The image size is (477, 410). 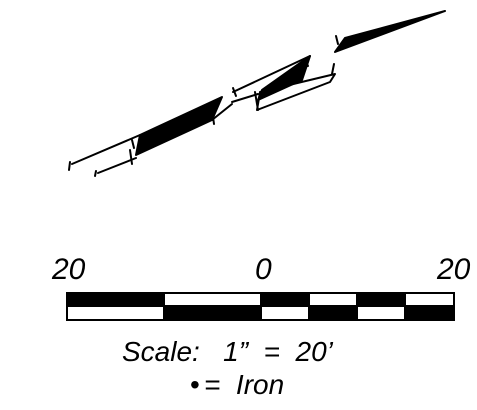 What do you see at coordinates (131, 157) in the screenshot?
I see `tick-lower-b` at bounding box center [131, 157].